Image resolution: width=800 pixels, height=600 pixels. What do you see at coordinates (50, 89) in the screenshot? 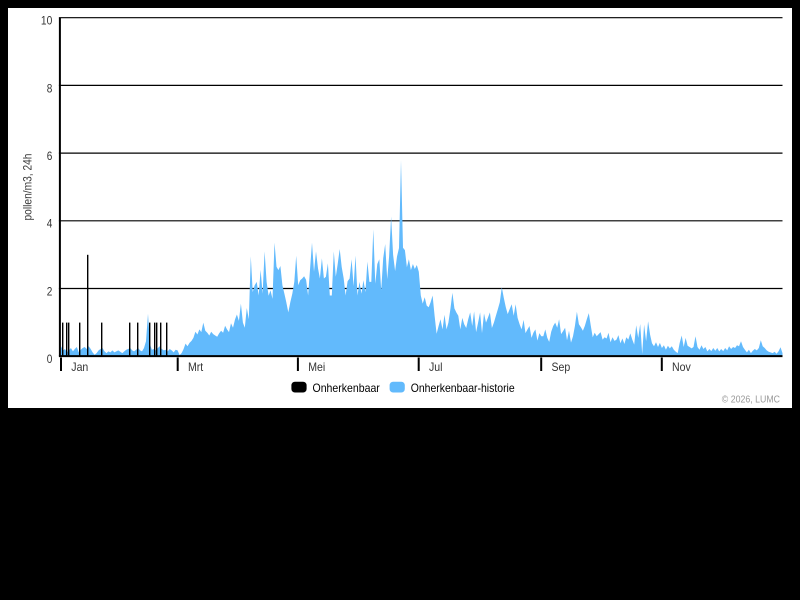
I see `svg-text: 8` at bounding box center [50, 89].